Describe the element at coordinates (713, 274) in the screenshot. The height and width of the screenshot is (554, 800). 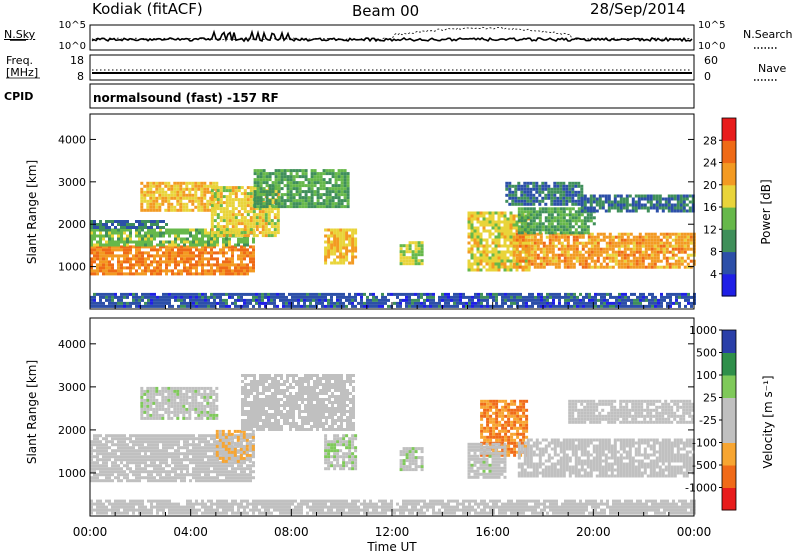
I see `power-colorbar-tick-label: 4` at that location.